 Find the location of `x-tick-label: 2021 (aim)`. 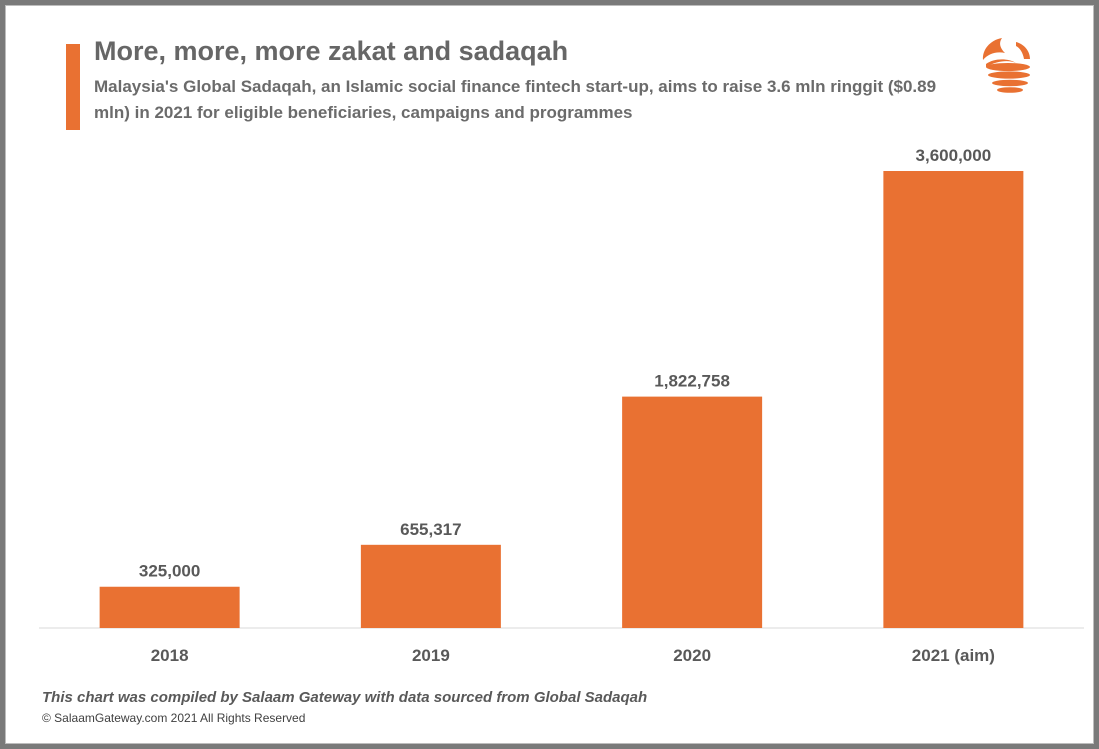

x-tick-label: 2021 (aim) is located at coordinates (953, 655).